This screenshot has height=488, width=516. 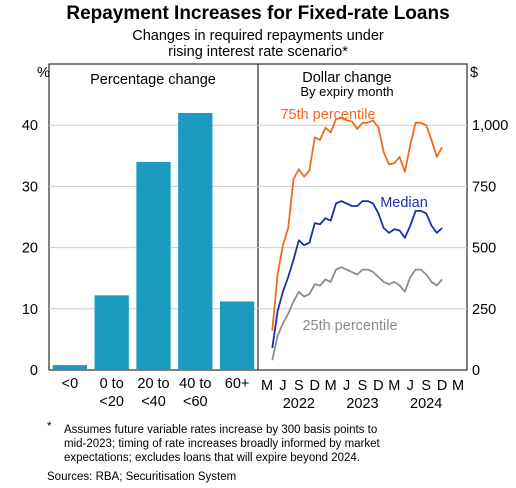 I want to click on right-panel-subtitle: By expiry month, so click(x=346, y=91).